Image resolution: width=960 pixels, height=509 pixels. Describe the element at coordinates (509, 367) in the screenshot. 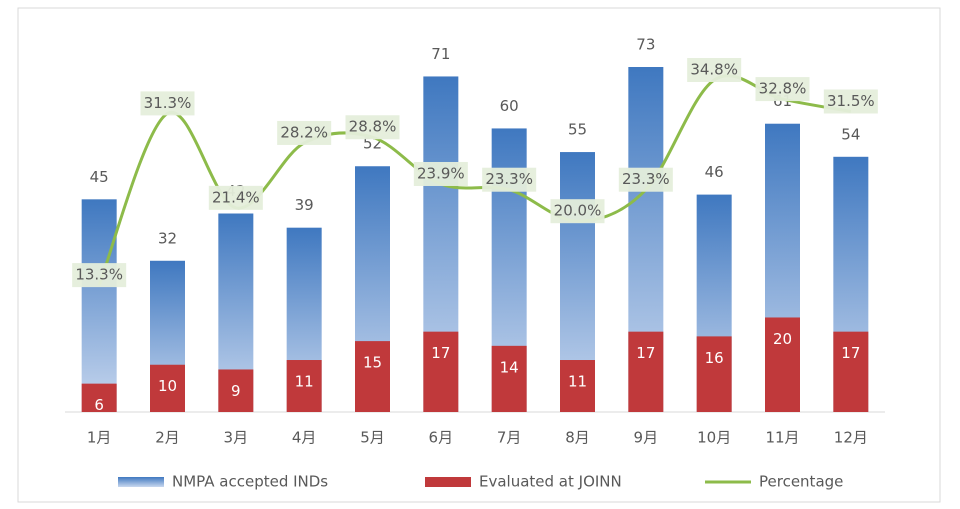

I see `data-label: 14` at that location.